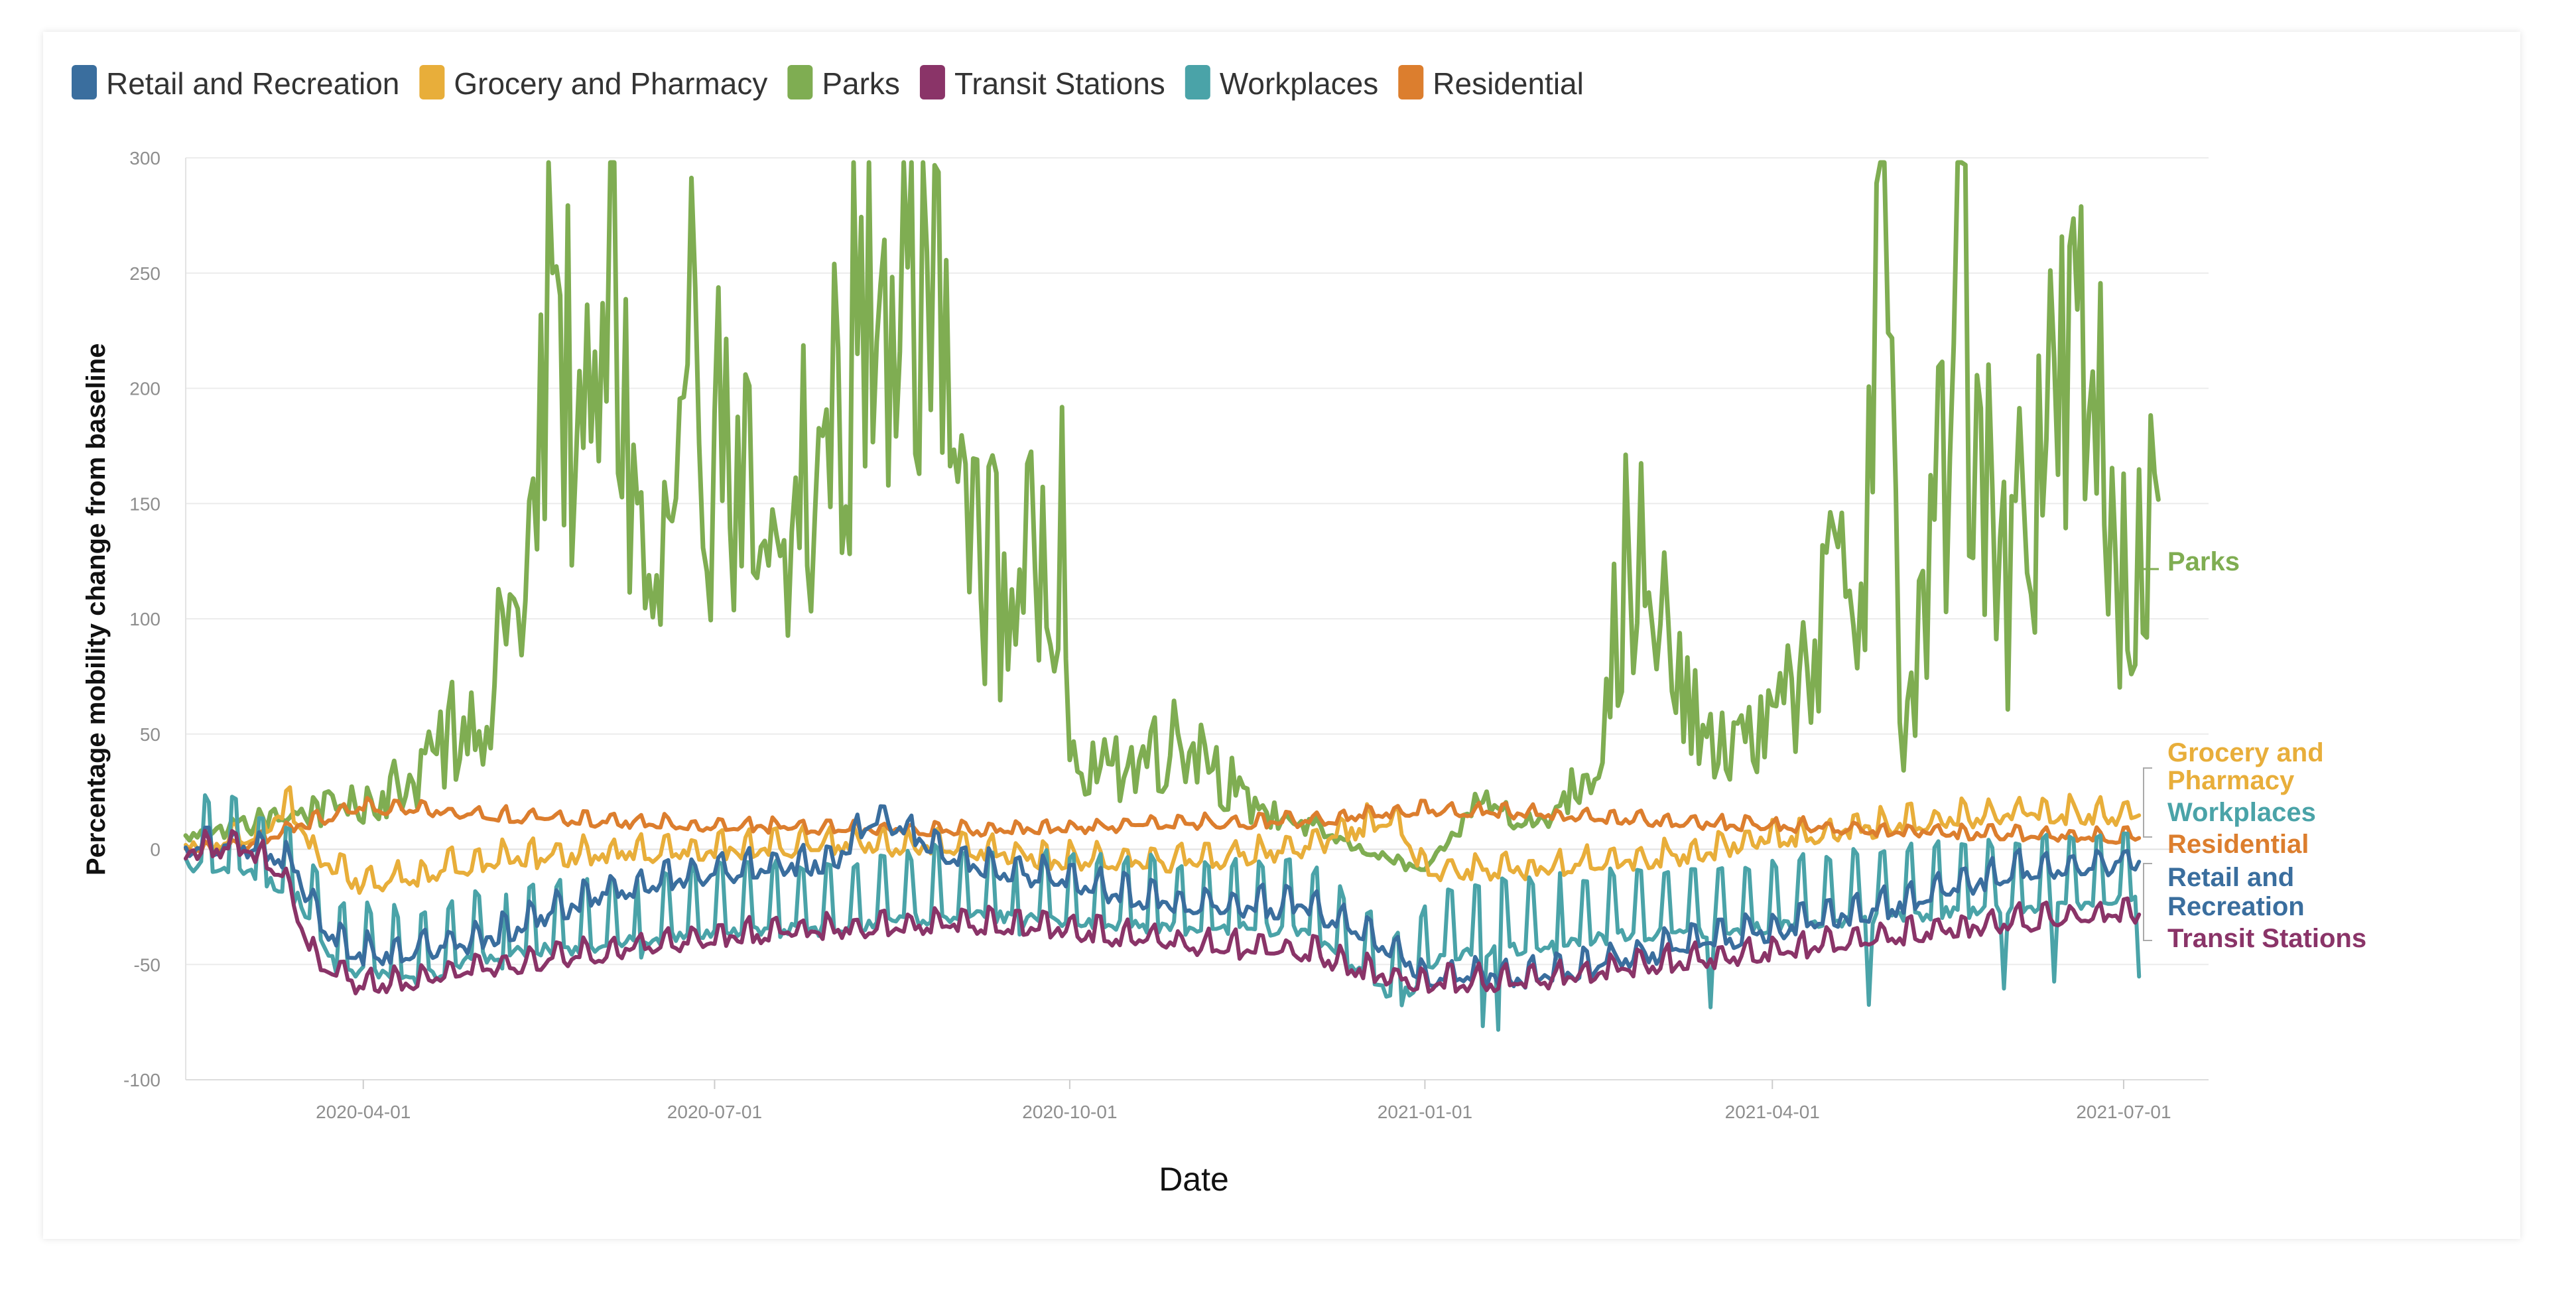  What do you see at coordinates (2246, 752) in the screenshot?
I see `end-label-text: Grocery and` at bounding box center [2246, 752].